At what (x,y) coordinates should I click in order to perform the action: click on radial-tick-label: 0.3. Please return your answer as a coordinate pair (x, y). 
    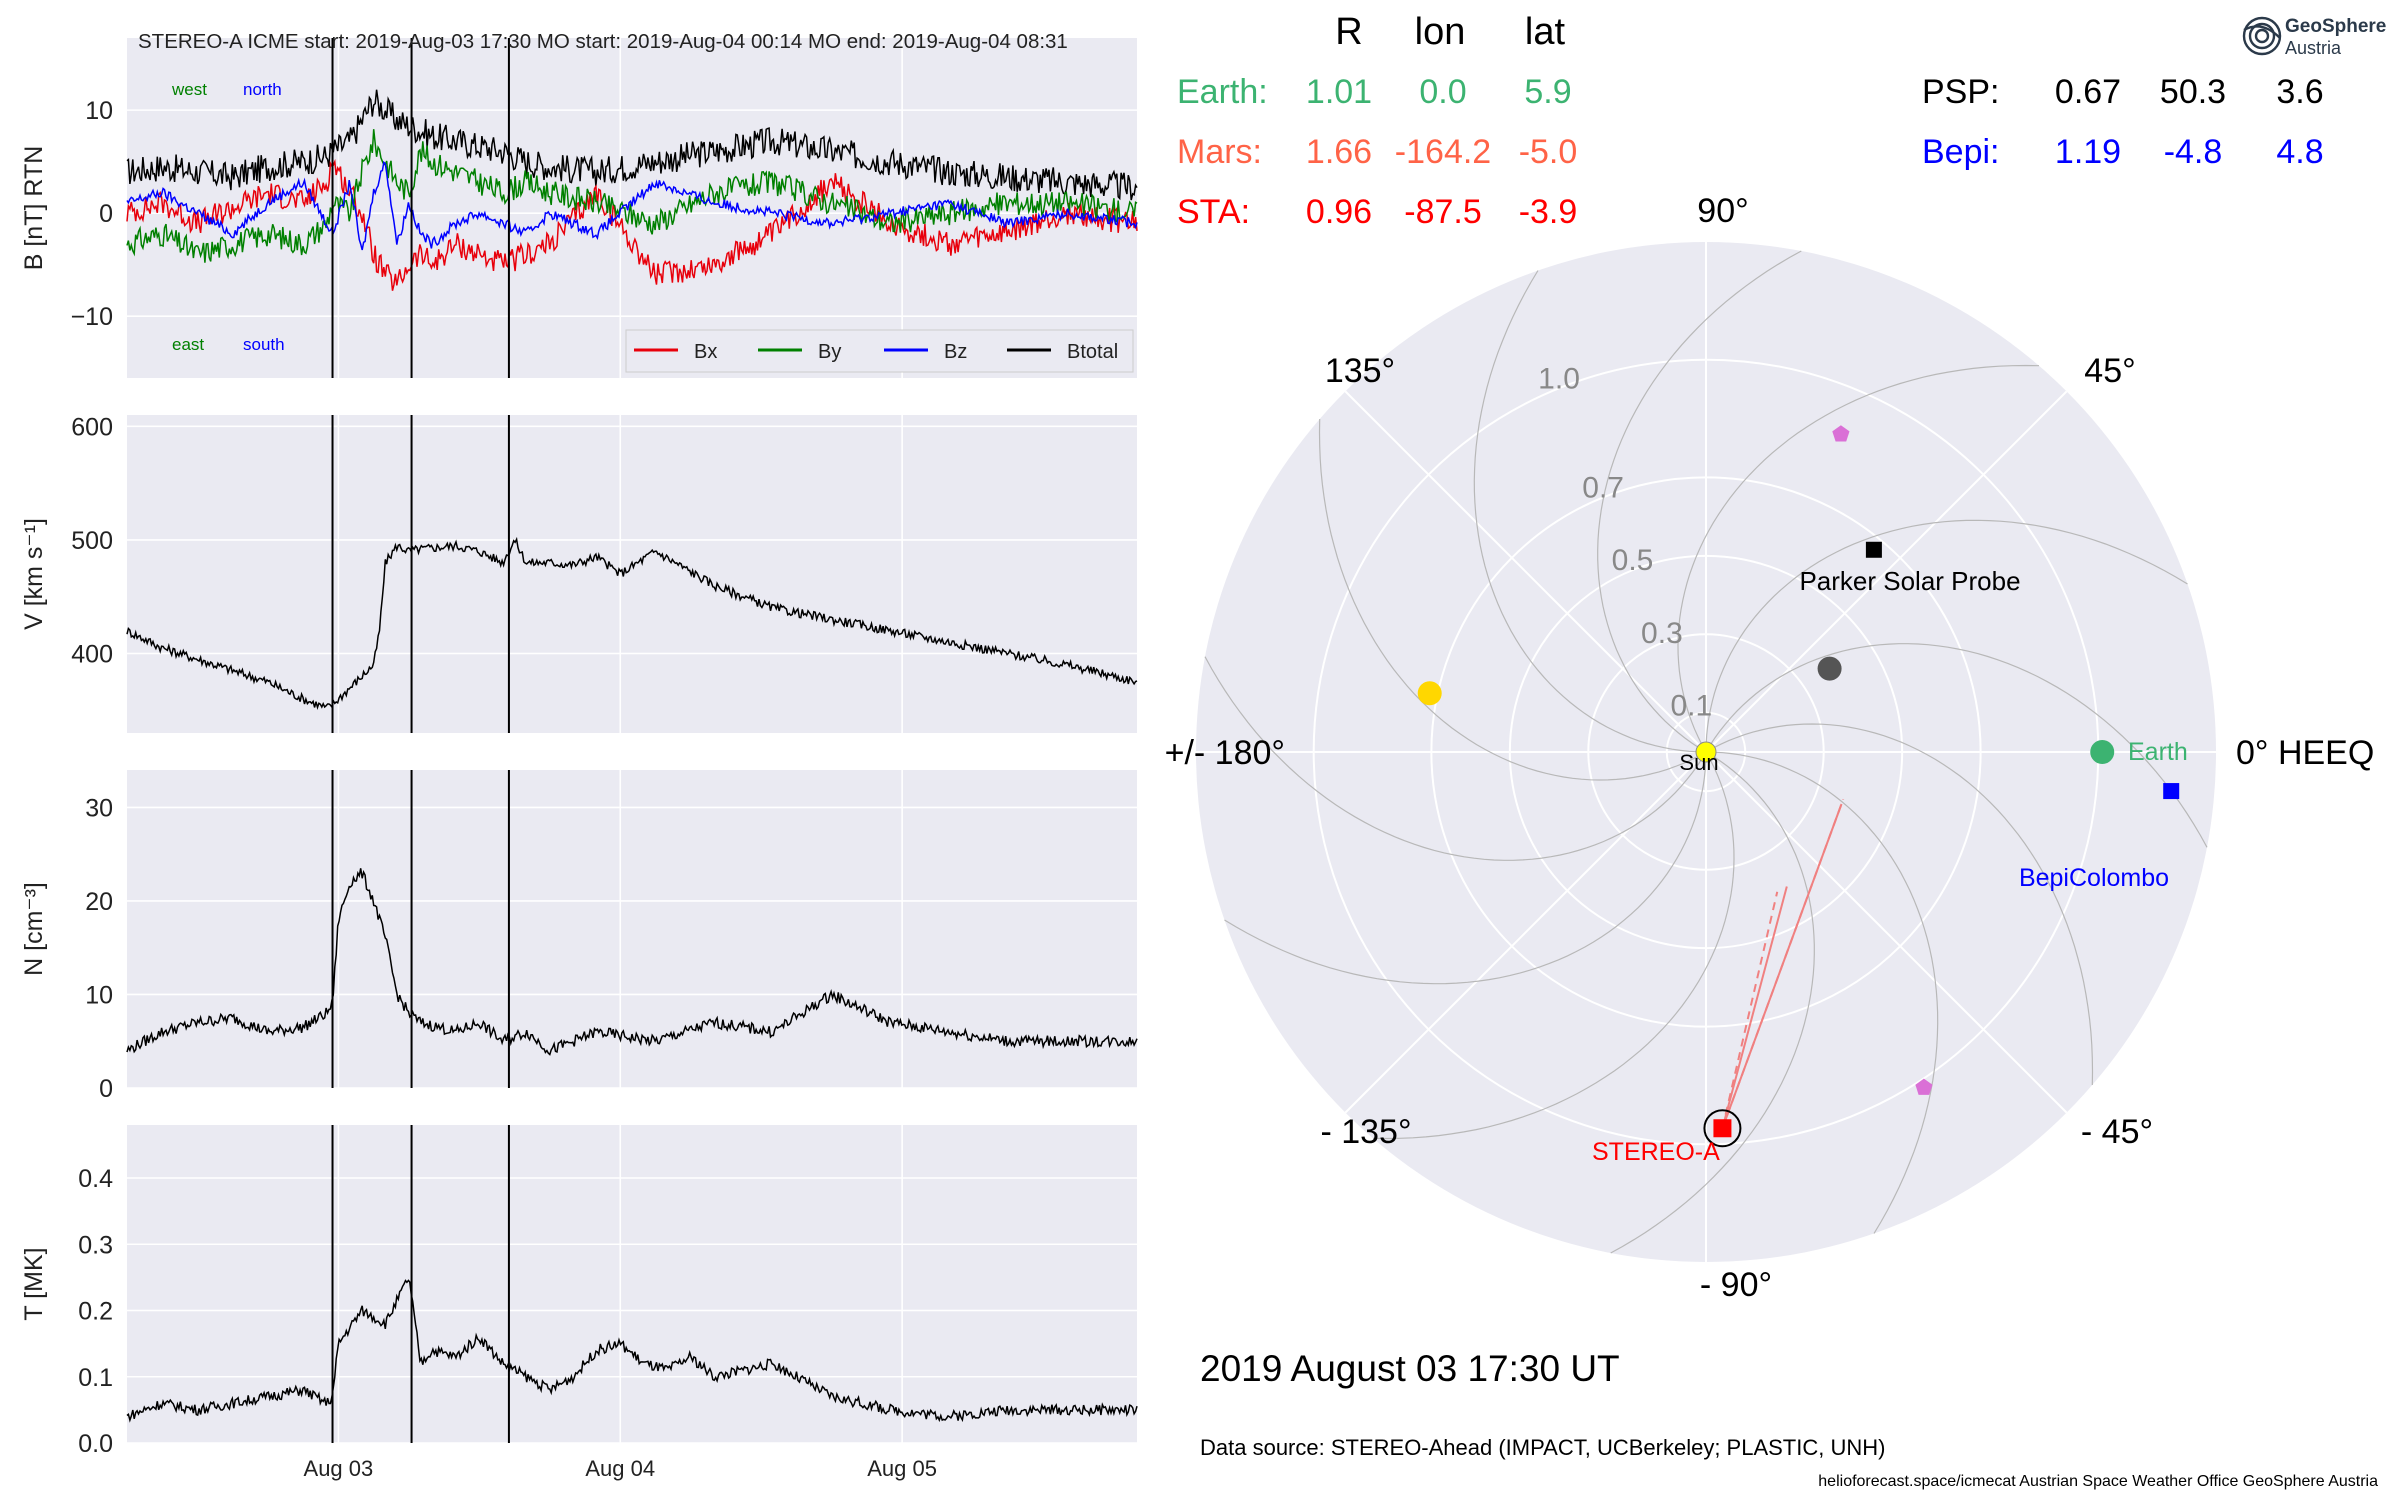
    Looking at the image, I should click on (1662, 633).